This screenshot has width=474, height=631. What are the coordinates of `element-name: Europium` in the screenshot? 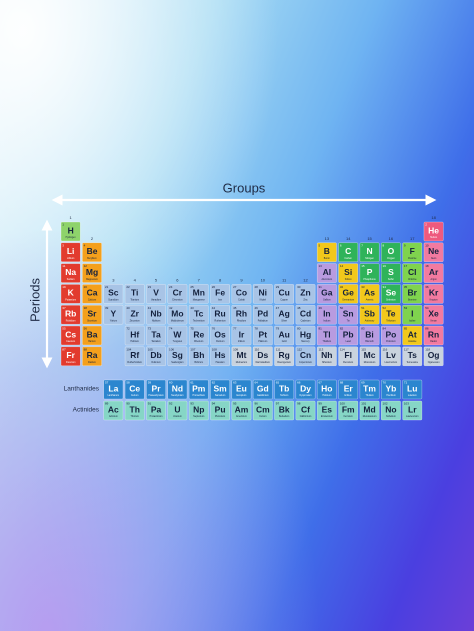 It's located at (242, 395).